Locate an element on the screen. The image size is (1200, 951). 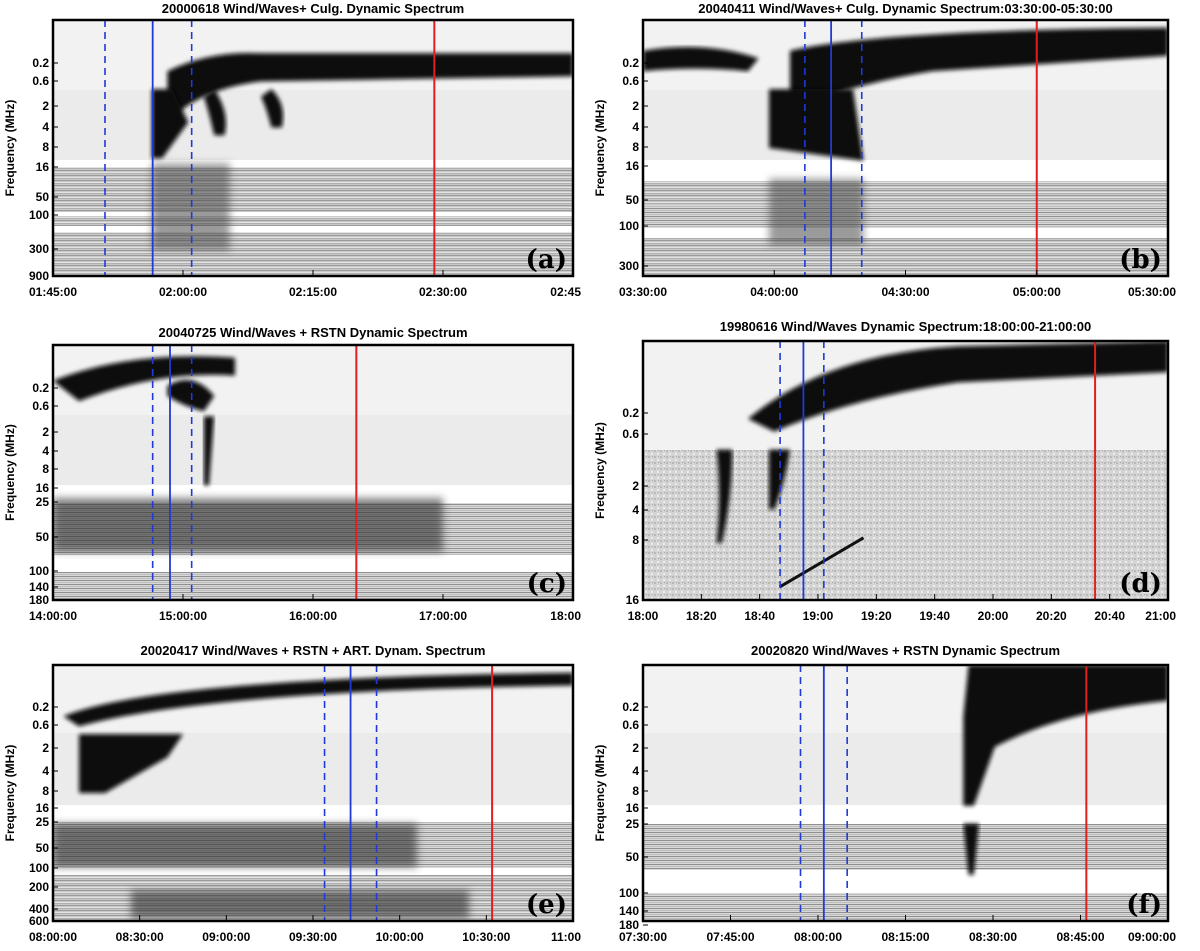
x-tick-label: 15:00:00 is located at coordinates (183, 616).